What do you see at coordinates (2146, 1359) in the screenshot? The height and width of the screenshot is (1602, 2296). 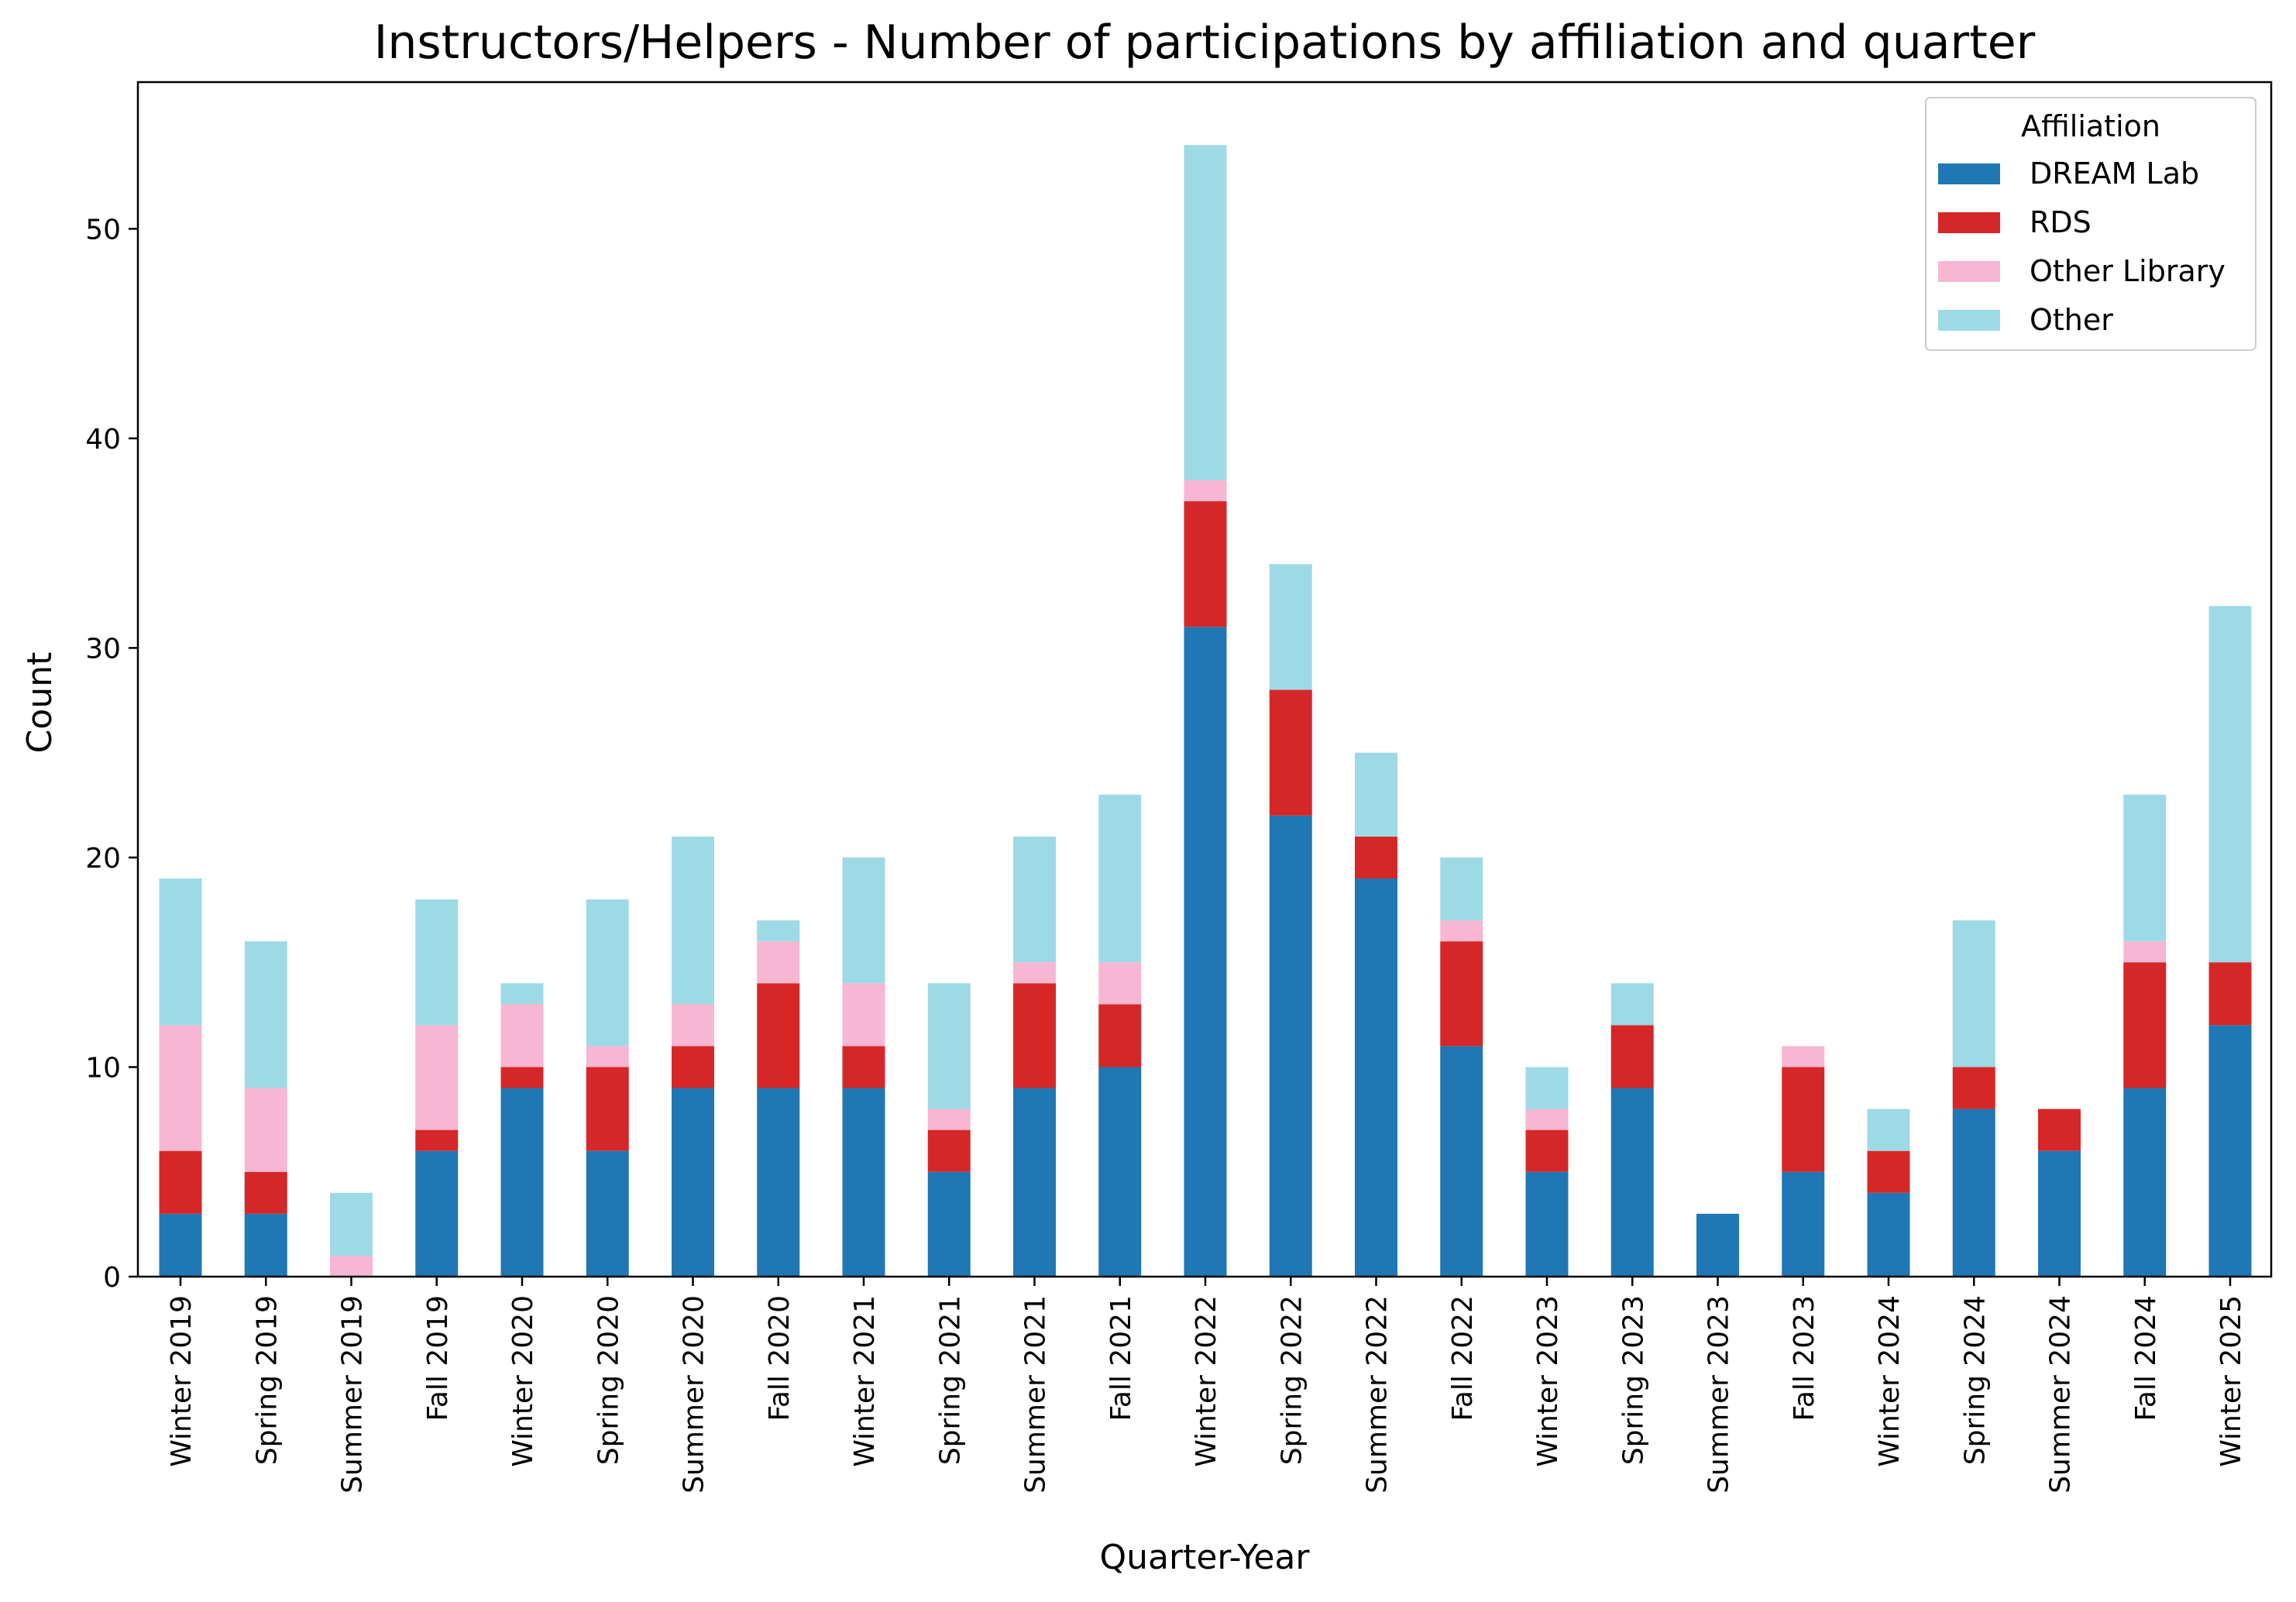 I see `x-tick-label: Fall 2024` at bounding box center [2146, 1359].